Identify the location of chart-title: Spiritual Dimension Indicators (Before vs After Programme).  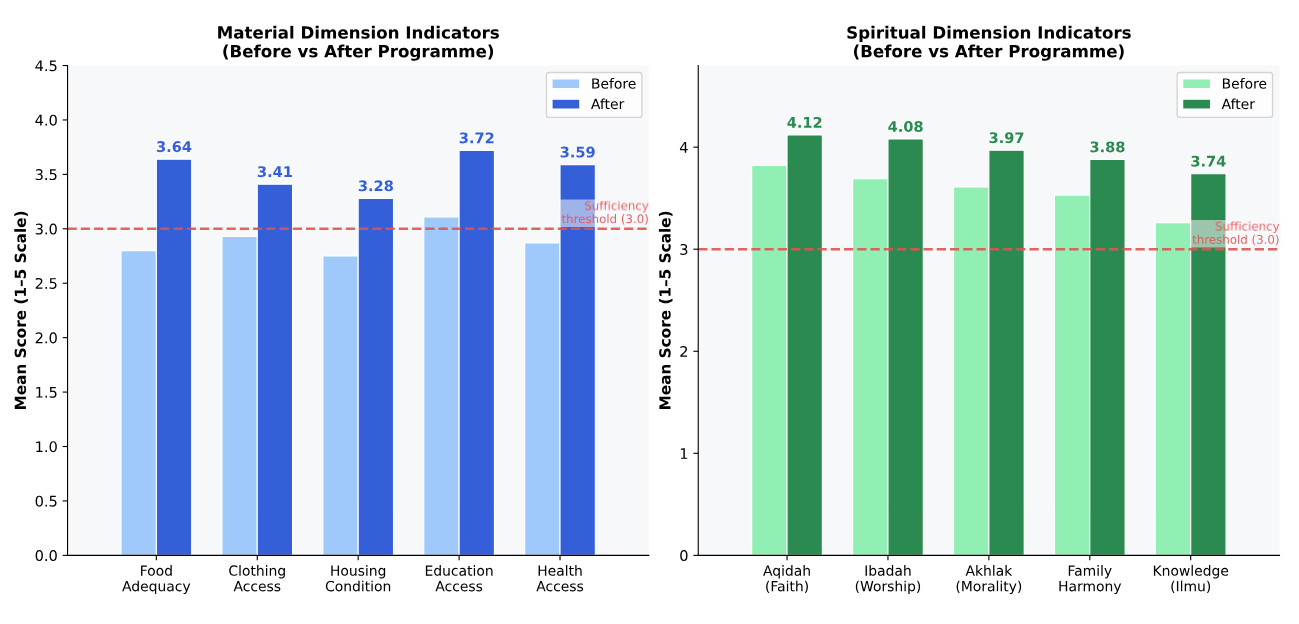
(989, 43).